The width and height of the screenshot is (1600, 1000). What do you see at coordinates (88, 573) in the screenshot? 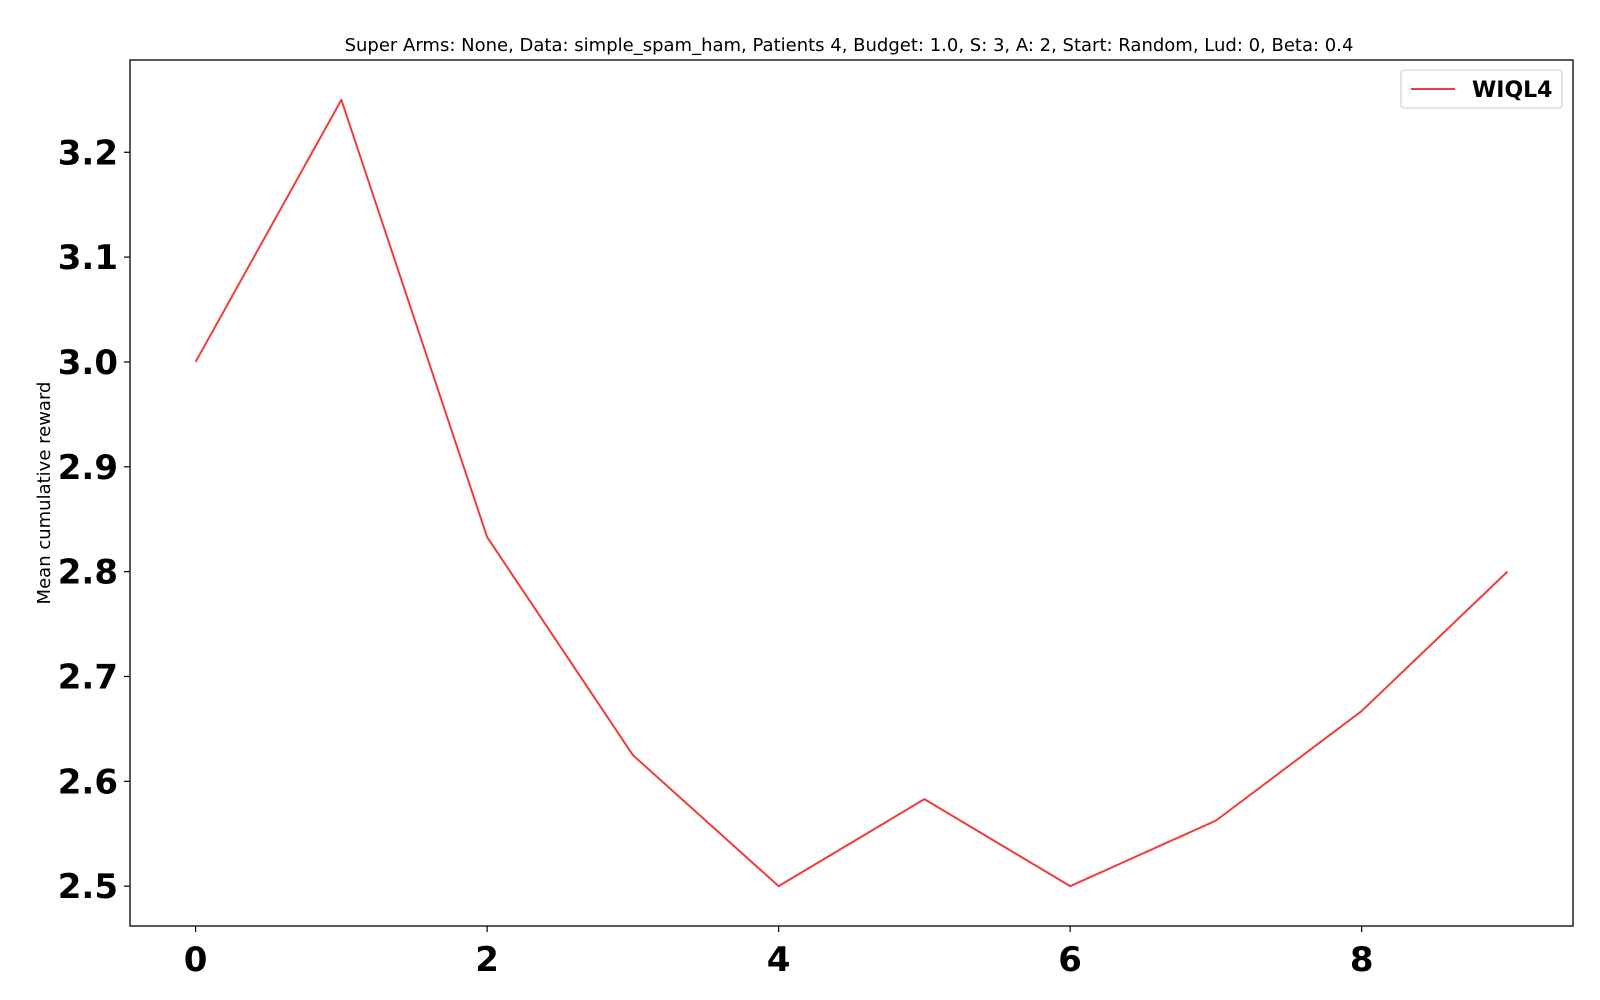
I see `y-tick-label: 2.8` at bounding box center [88, 573].